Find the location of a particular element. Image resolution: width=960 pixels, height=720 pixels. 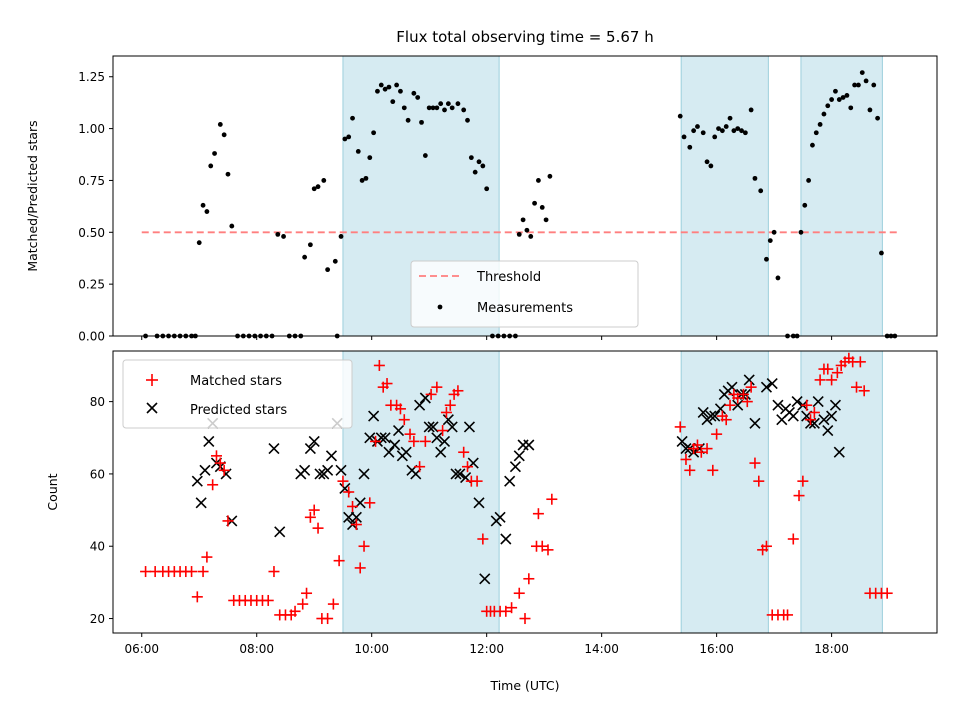

measurements-legend-swatch is located at coordinates (440, 307).